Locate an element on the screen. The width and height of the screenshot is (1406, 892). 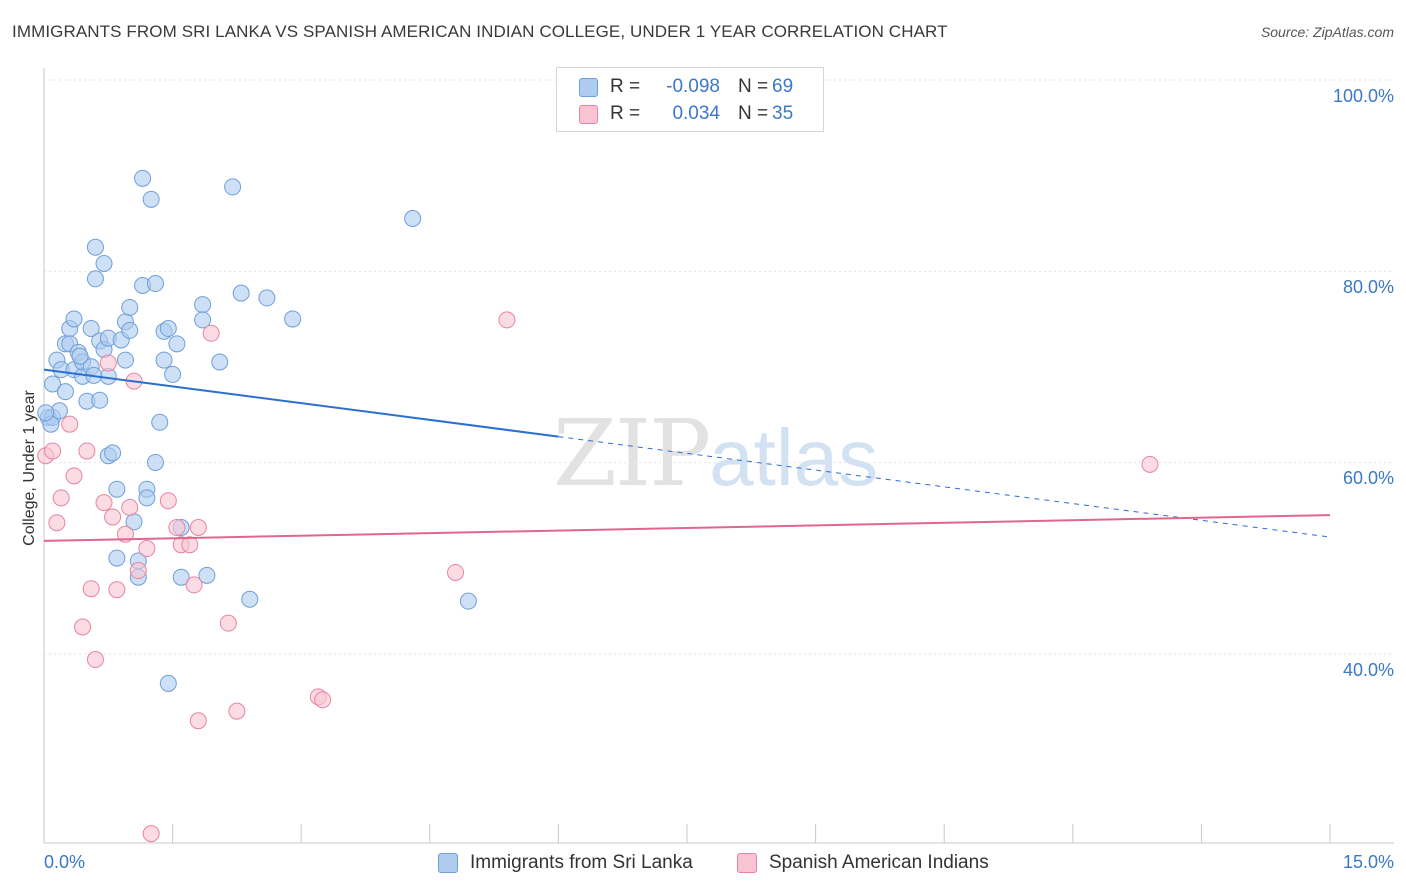
watermark-zip: ZIP is located at coordinates (632, 453).